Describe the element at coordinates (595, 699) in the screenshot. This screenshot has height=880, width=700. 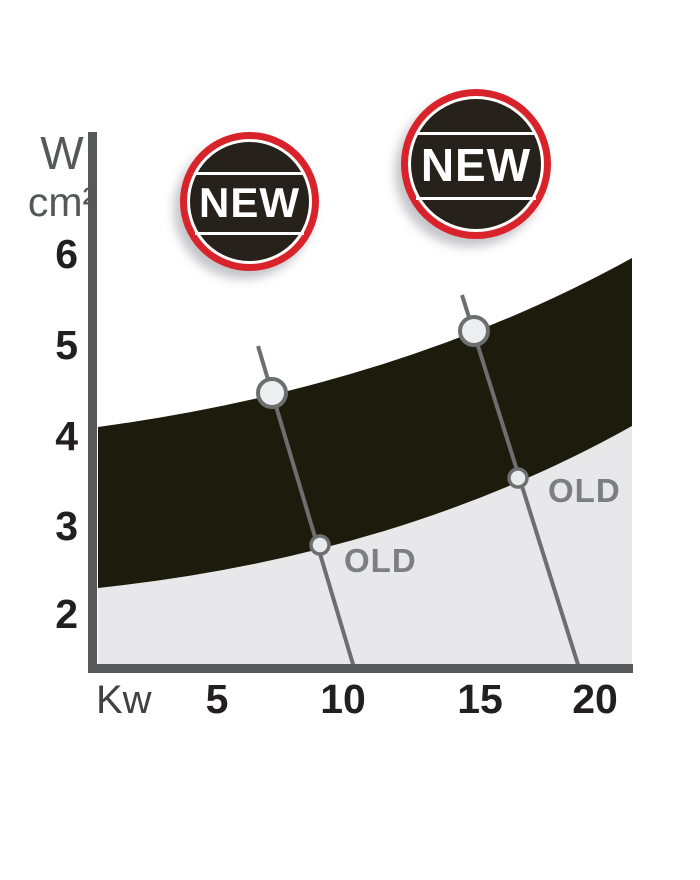
I see `x-tick-20: 20` at that location.